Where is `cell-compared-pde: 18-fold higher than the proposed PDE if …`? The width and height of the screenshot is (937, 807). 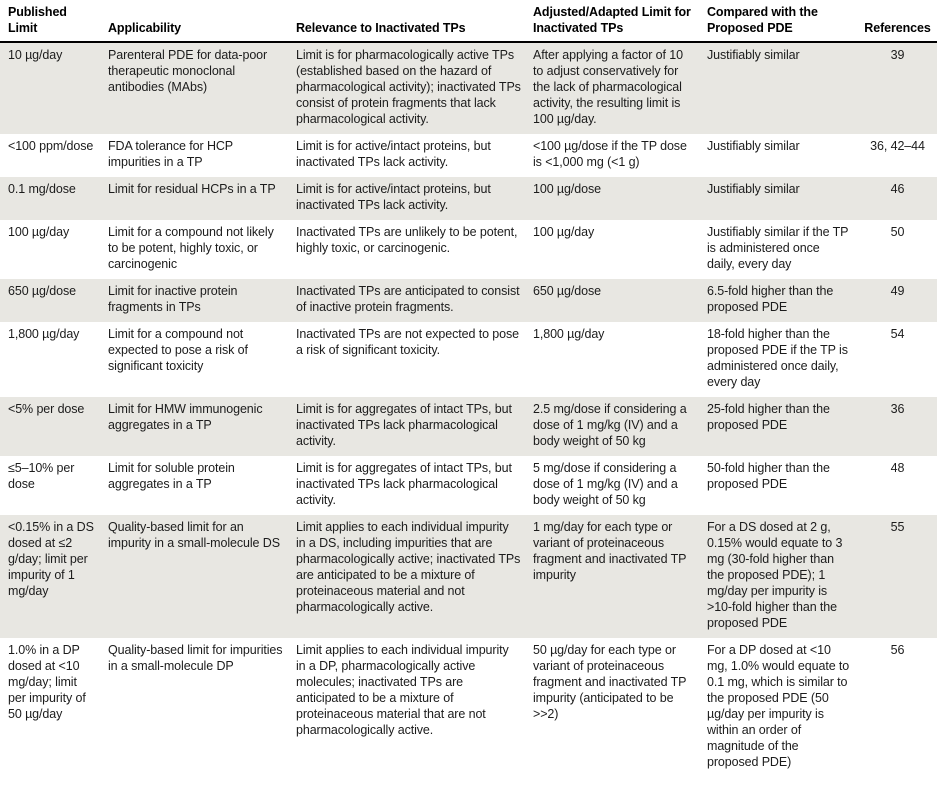
cell-compared-pde: 18-fold higher than the proposed PDE if … is located at coordinates (777, 358).